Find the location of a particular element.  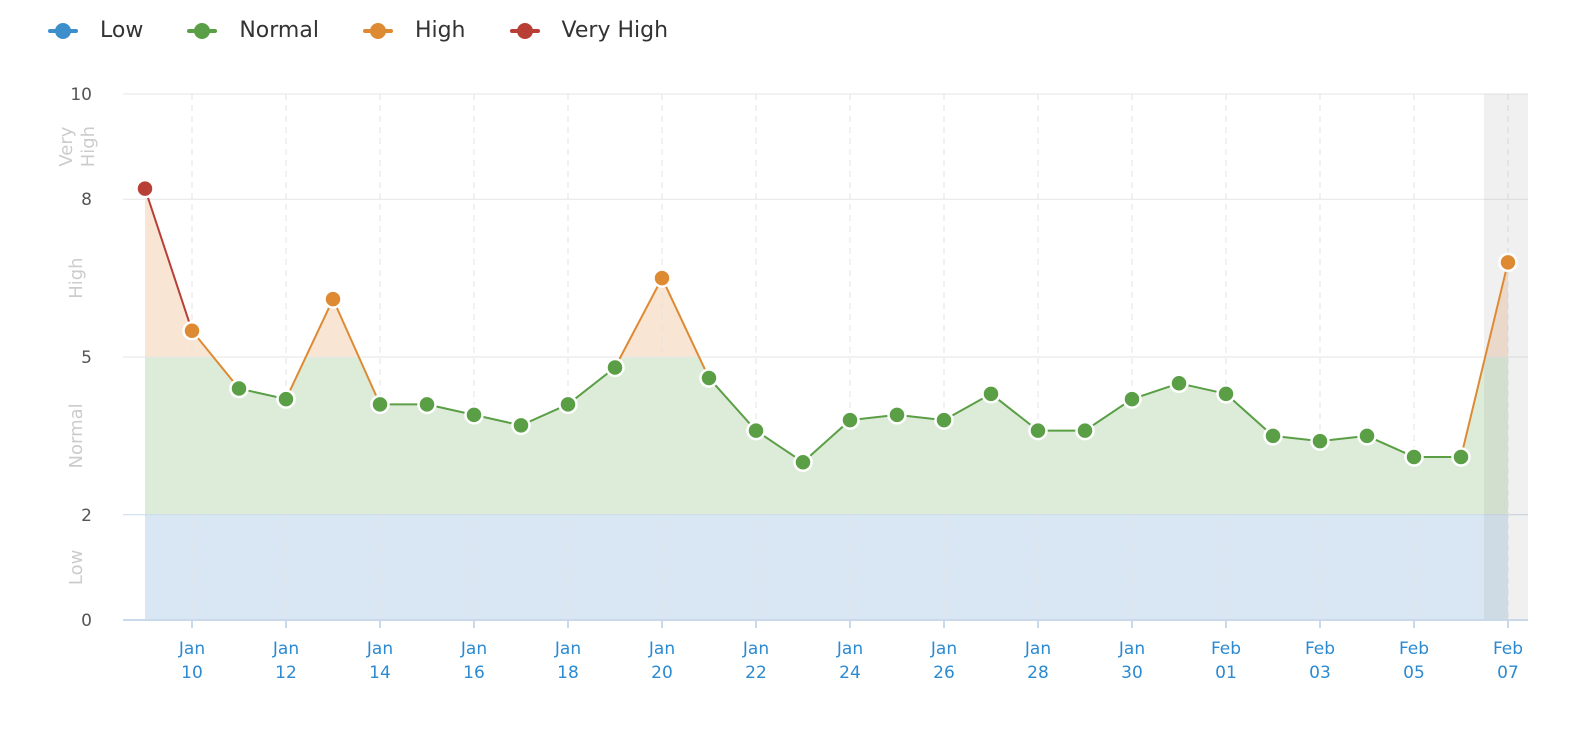

legend-label: Low is located at coordinates (122, 30).